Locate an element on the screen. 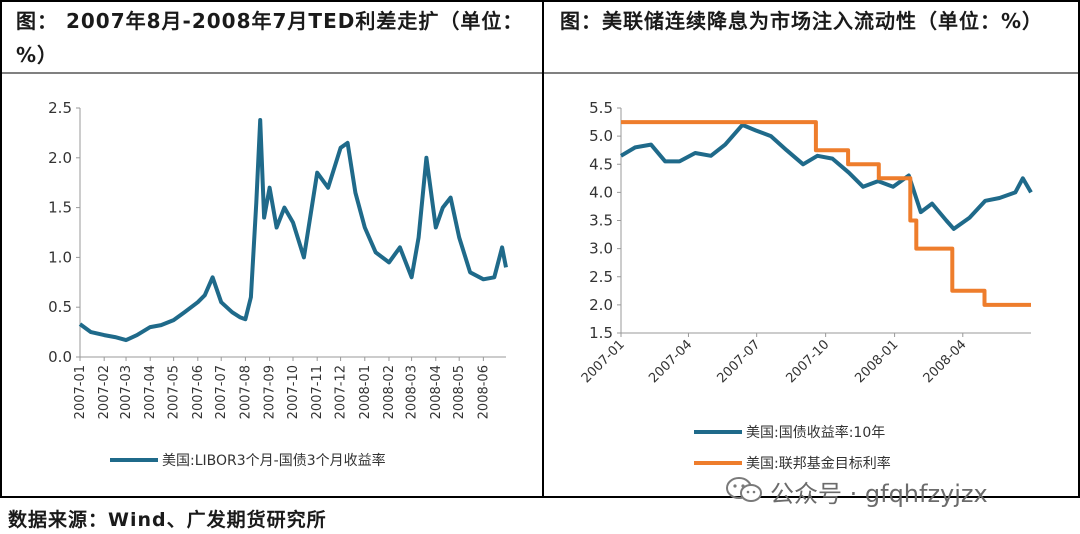  y-tick-label: 4.0 is located at coordinates (601, 192).